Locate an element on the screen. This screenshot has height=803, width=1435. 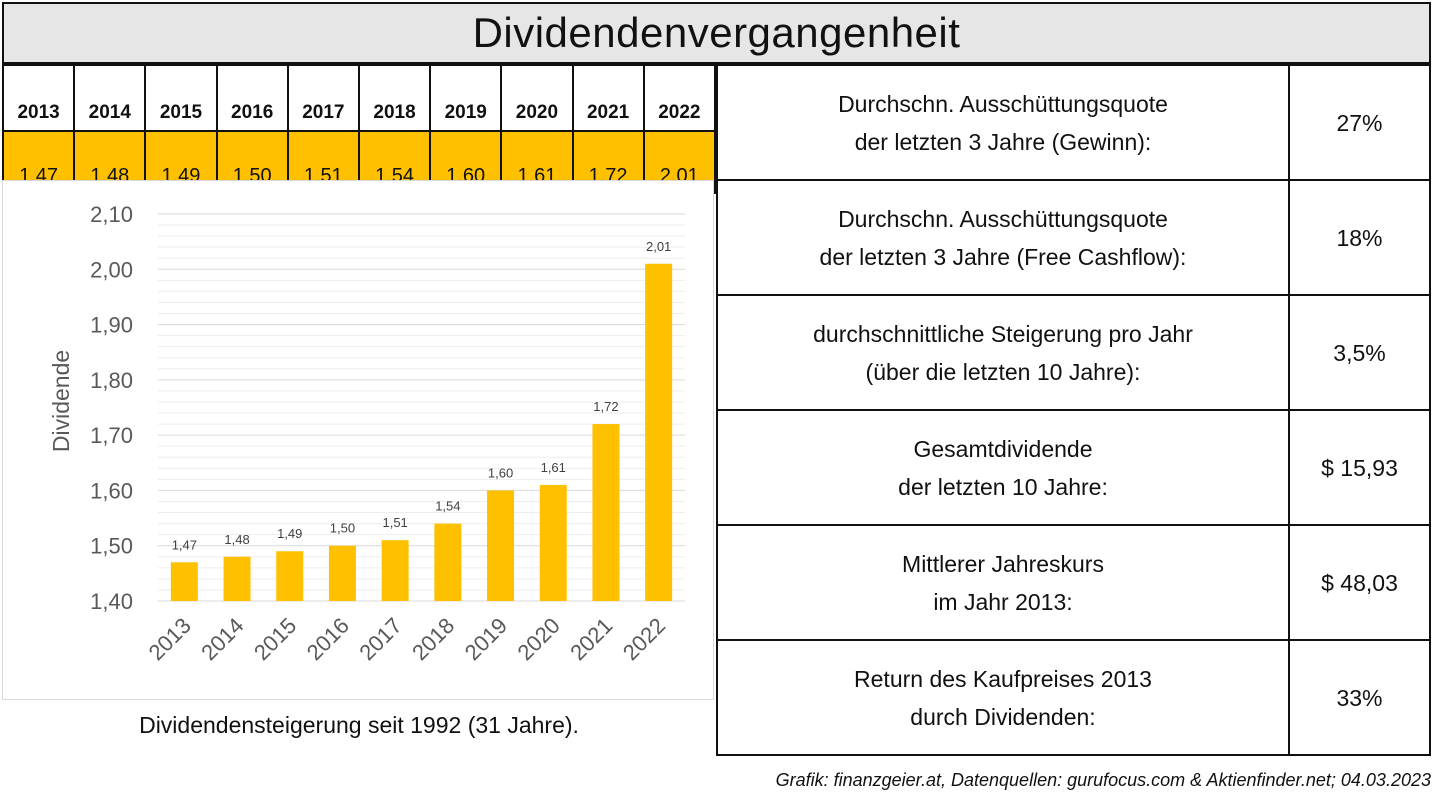
y-tick-label: 1,80 is located at coordinates (111, 380).